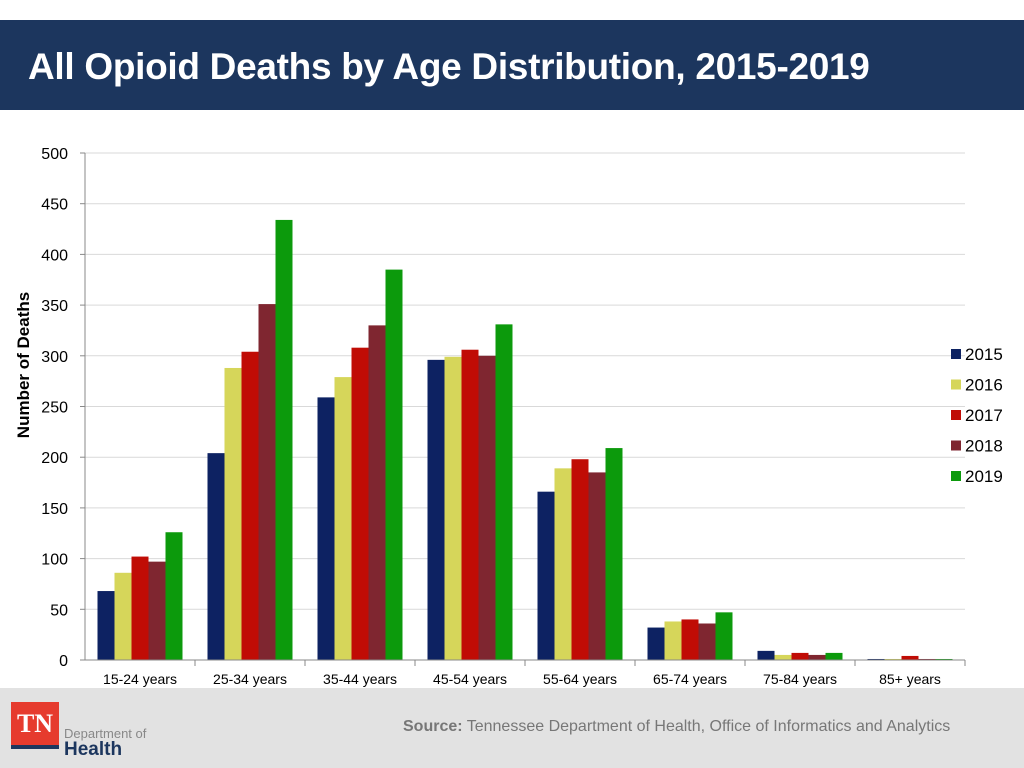 The image size is (1024, 768). What do you see at coordinates (546, 575) in the screenshot?
I see `bar-2015-55-64-years` at bounding box center [546, 575].